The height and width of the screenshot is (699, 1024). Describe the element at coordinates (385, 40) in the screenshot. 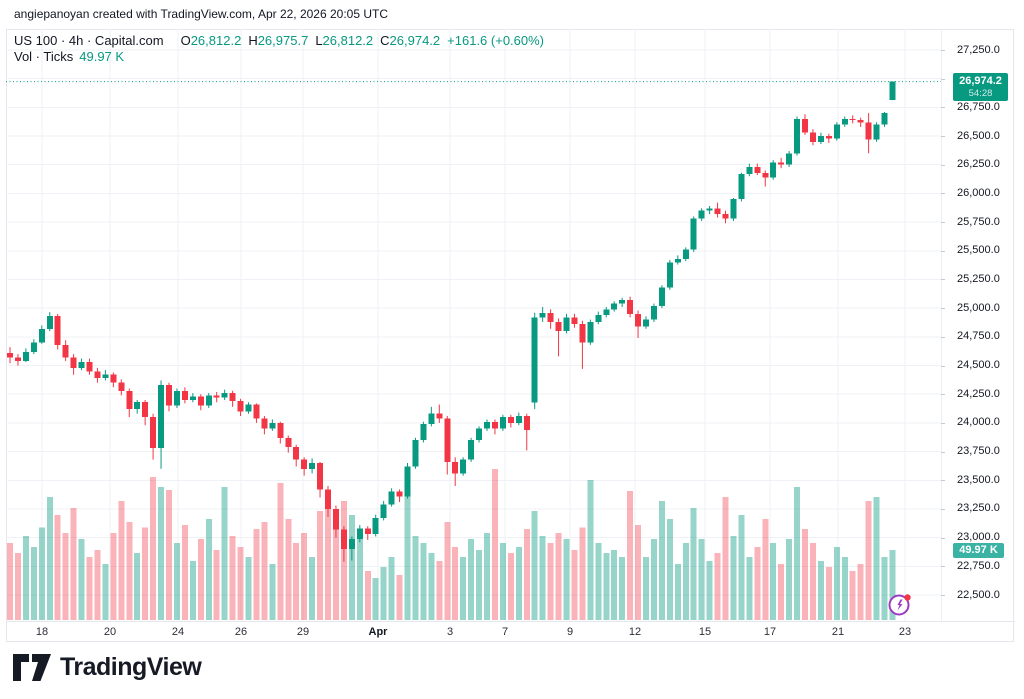

I see `close-label: C` at that location.